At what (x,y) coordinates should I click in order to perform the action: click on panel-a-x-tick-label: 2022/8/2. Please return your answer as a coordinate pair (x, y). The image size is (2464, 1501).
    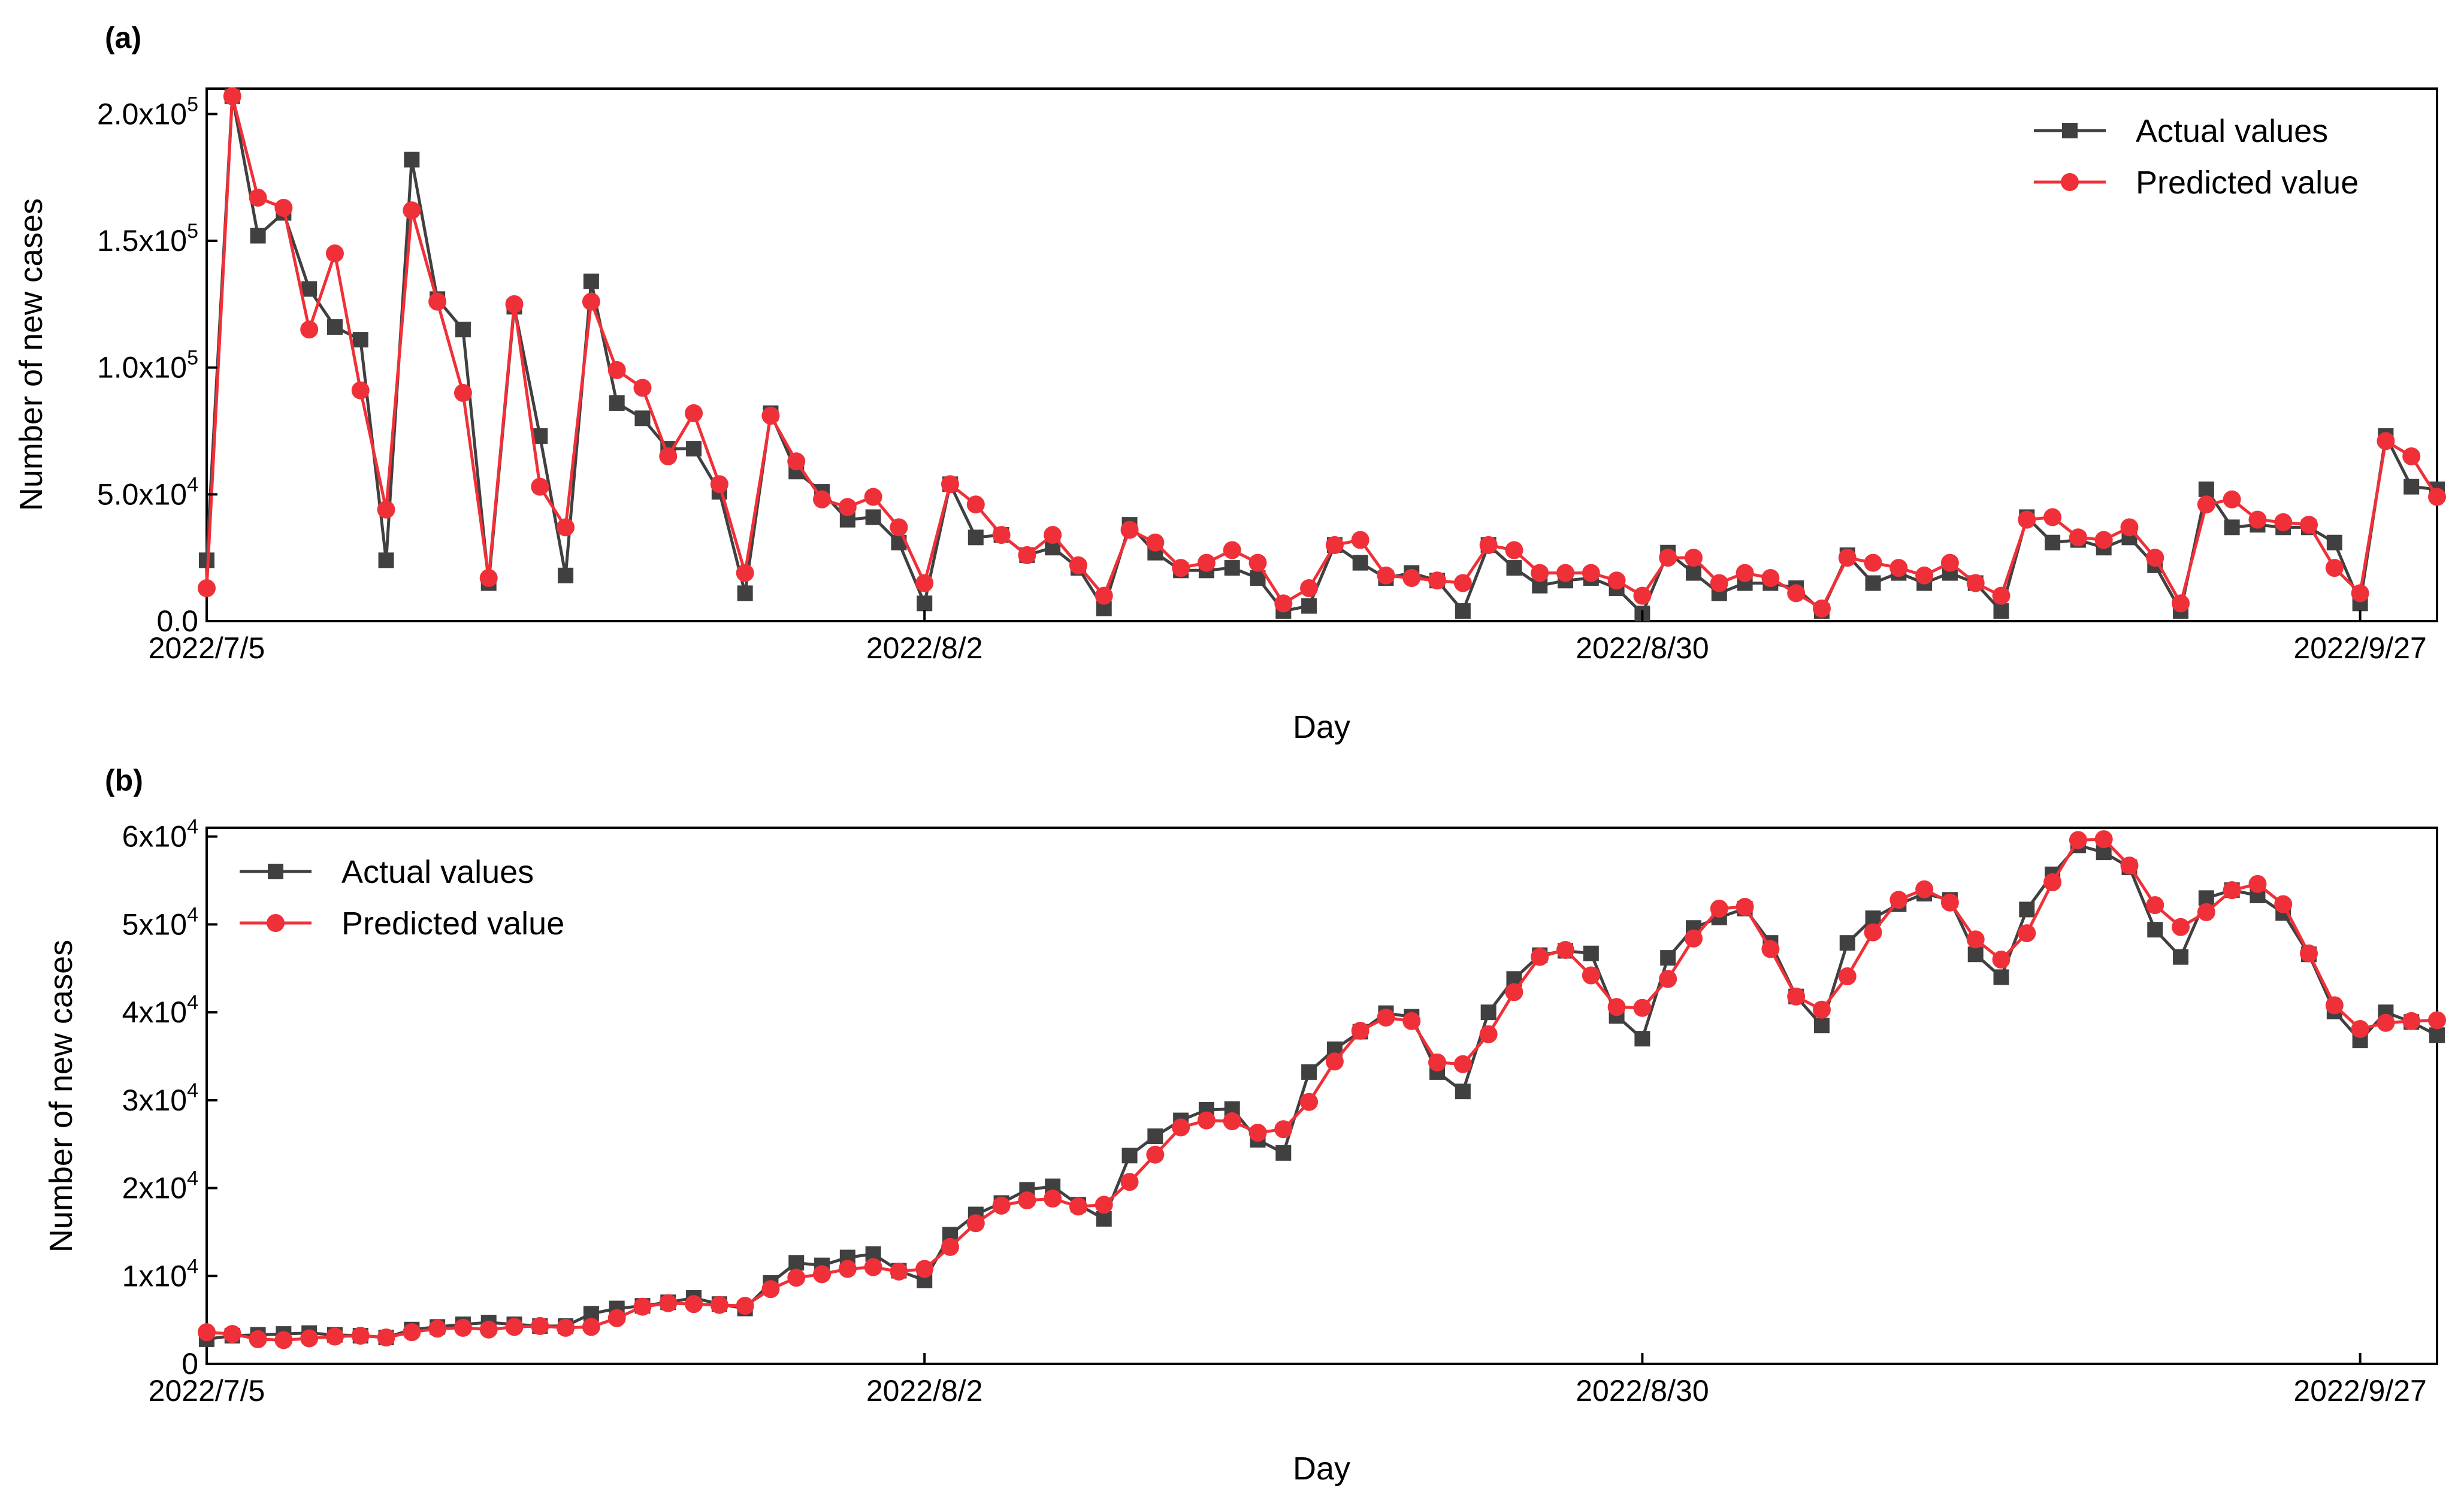
    Looking at the image, I should click on (924, 648).